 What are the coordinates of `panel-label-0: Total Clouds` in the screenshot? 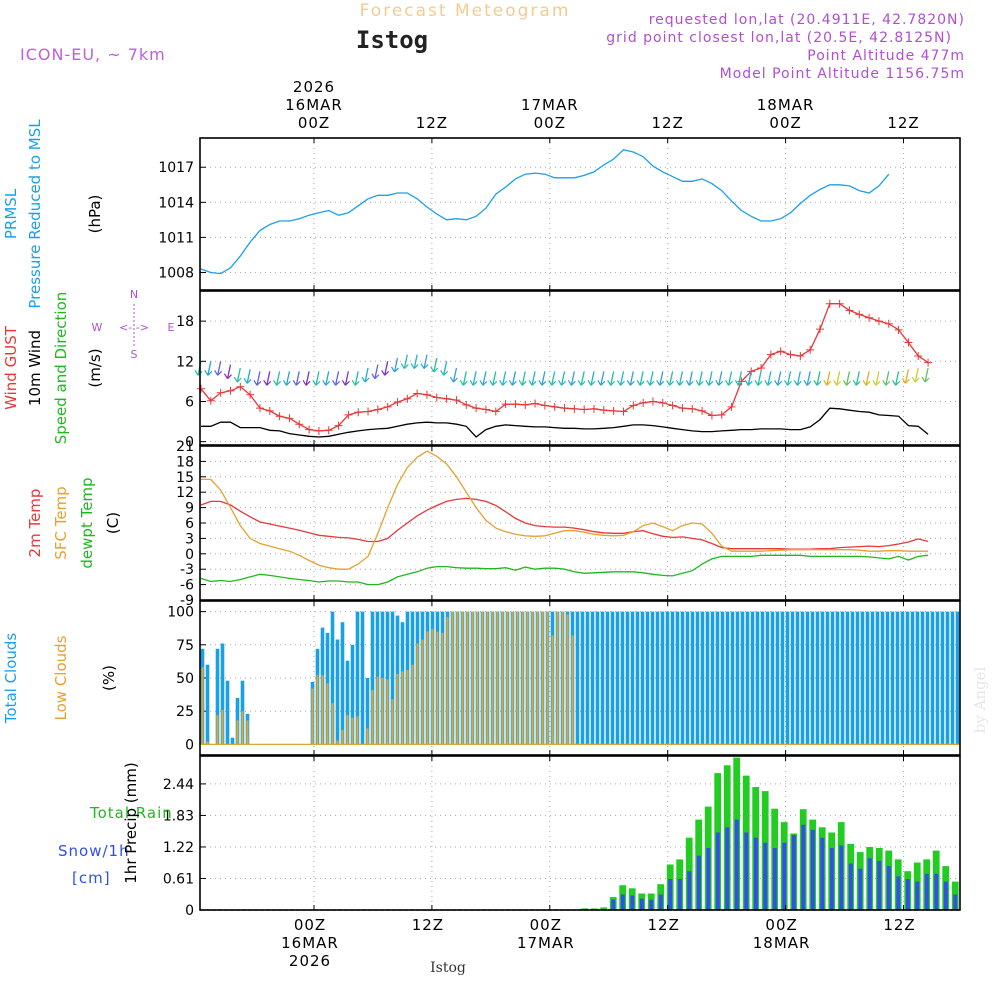 It's located at (11, 679).